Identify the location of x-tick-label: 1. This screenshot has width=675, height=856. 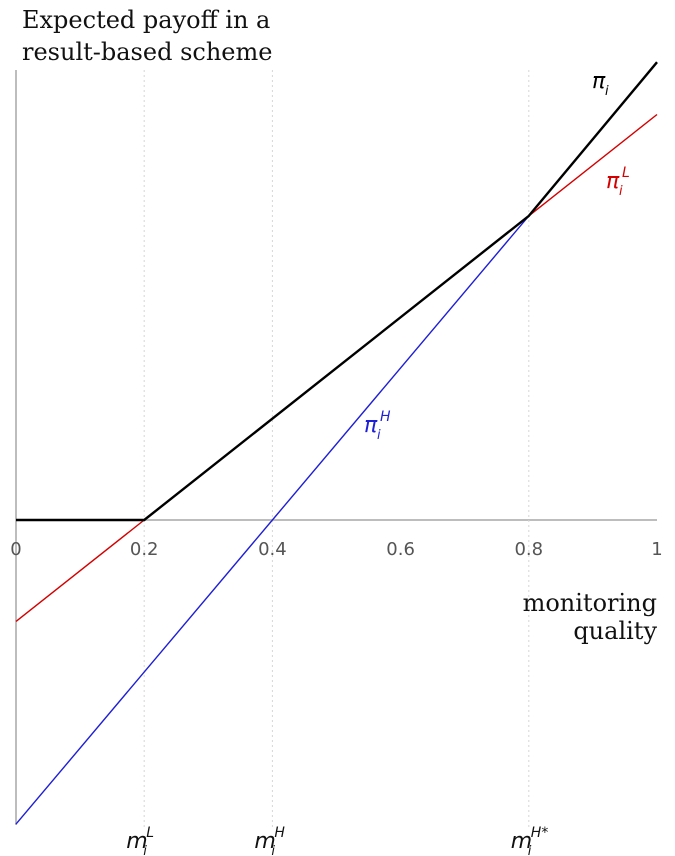
(656, 549).